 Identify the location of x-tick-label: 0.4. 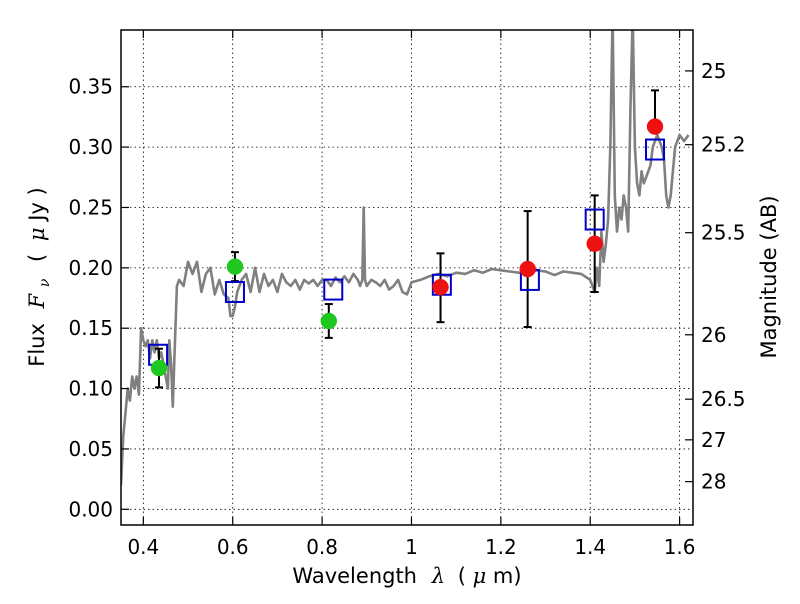
(143, 547).